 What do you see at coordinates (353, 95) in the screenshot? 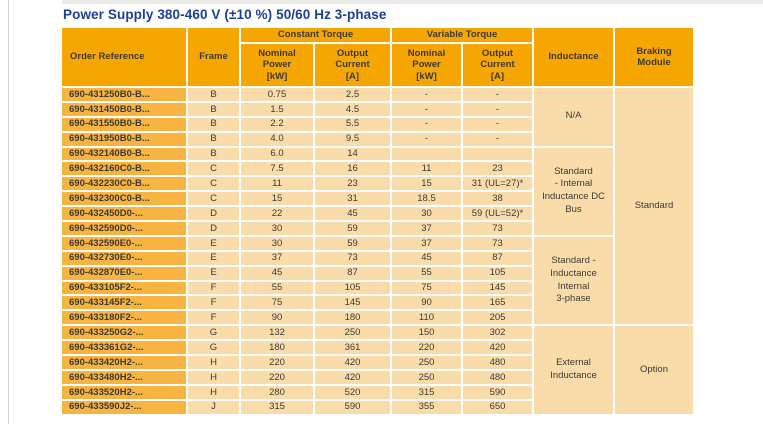
I see `ct-output-current-cell: 2.5` at bounding box center [353, 95].